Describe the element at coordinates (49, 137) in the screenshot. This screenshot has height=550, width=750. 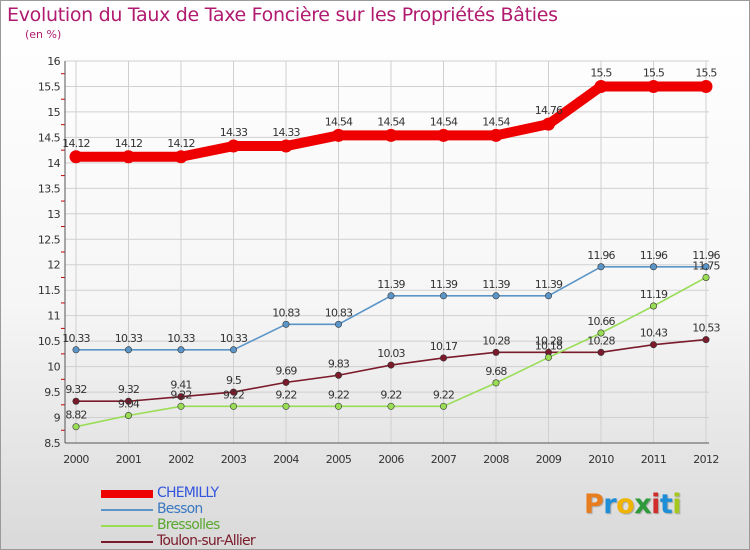
I see `y-tick-label: 14.5` at that location.